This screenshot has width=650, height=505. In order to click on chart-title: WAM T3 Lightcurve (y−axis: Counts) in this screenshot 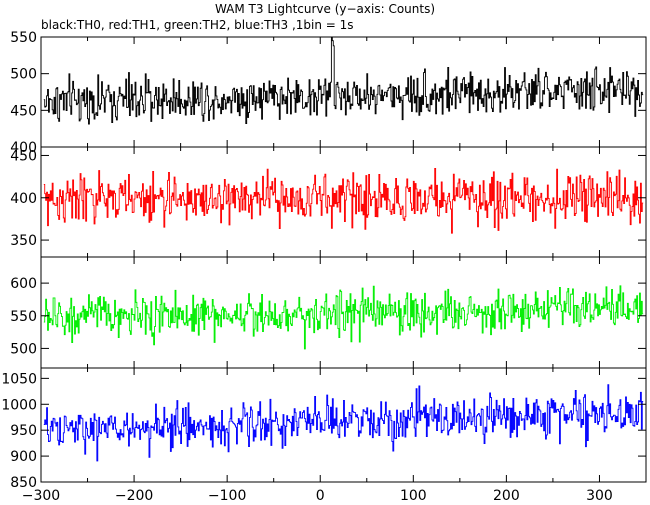, I will do `click(325, 9)`.